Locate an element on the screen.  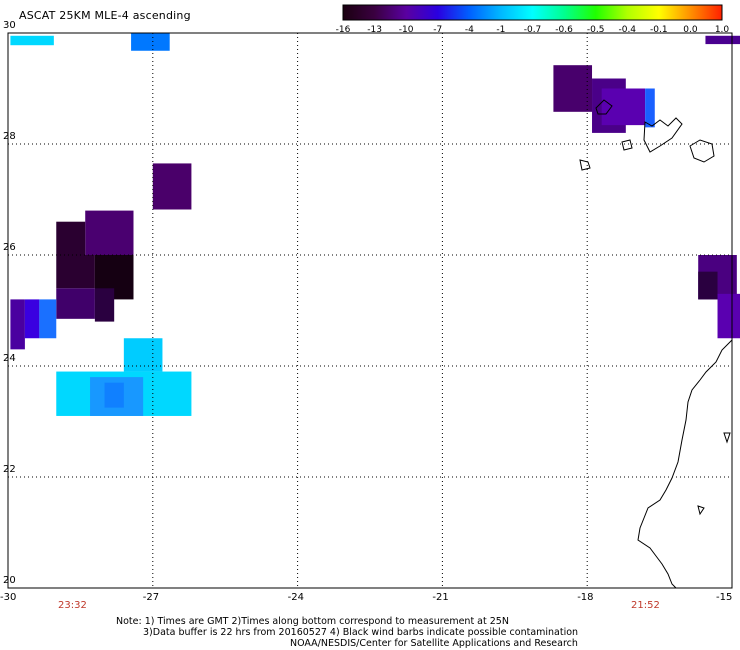
x-tick-label: -15 is located at coordinates (724, 597).